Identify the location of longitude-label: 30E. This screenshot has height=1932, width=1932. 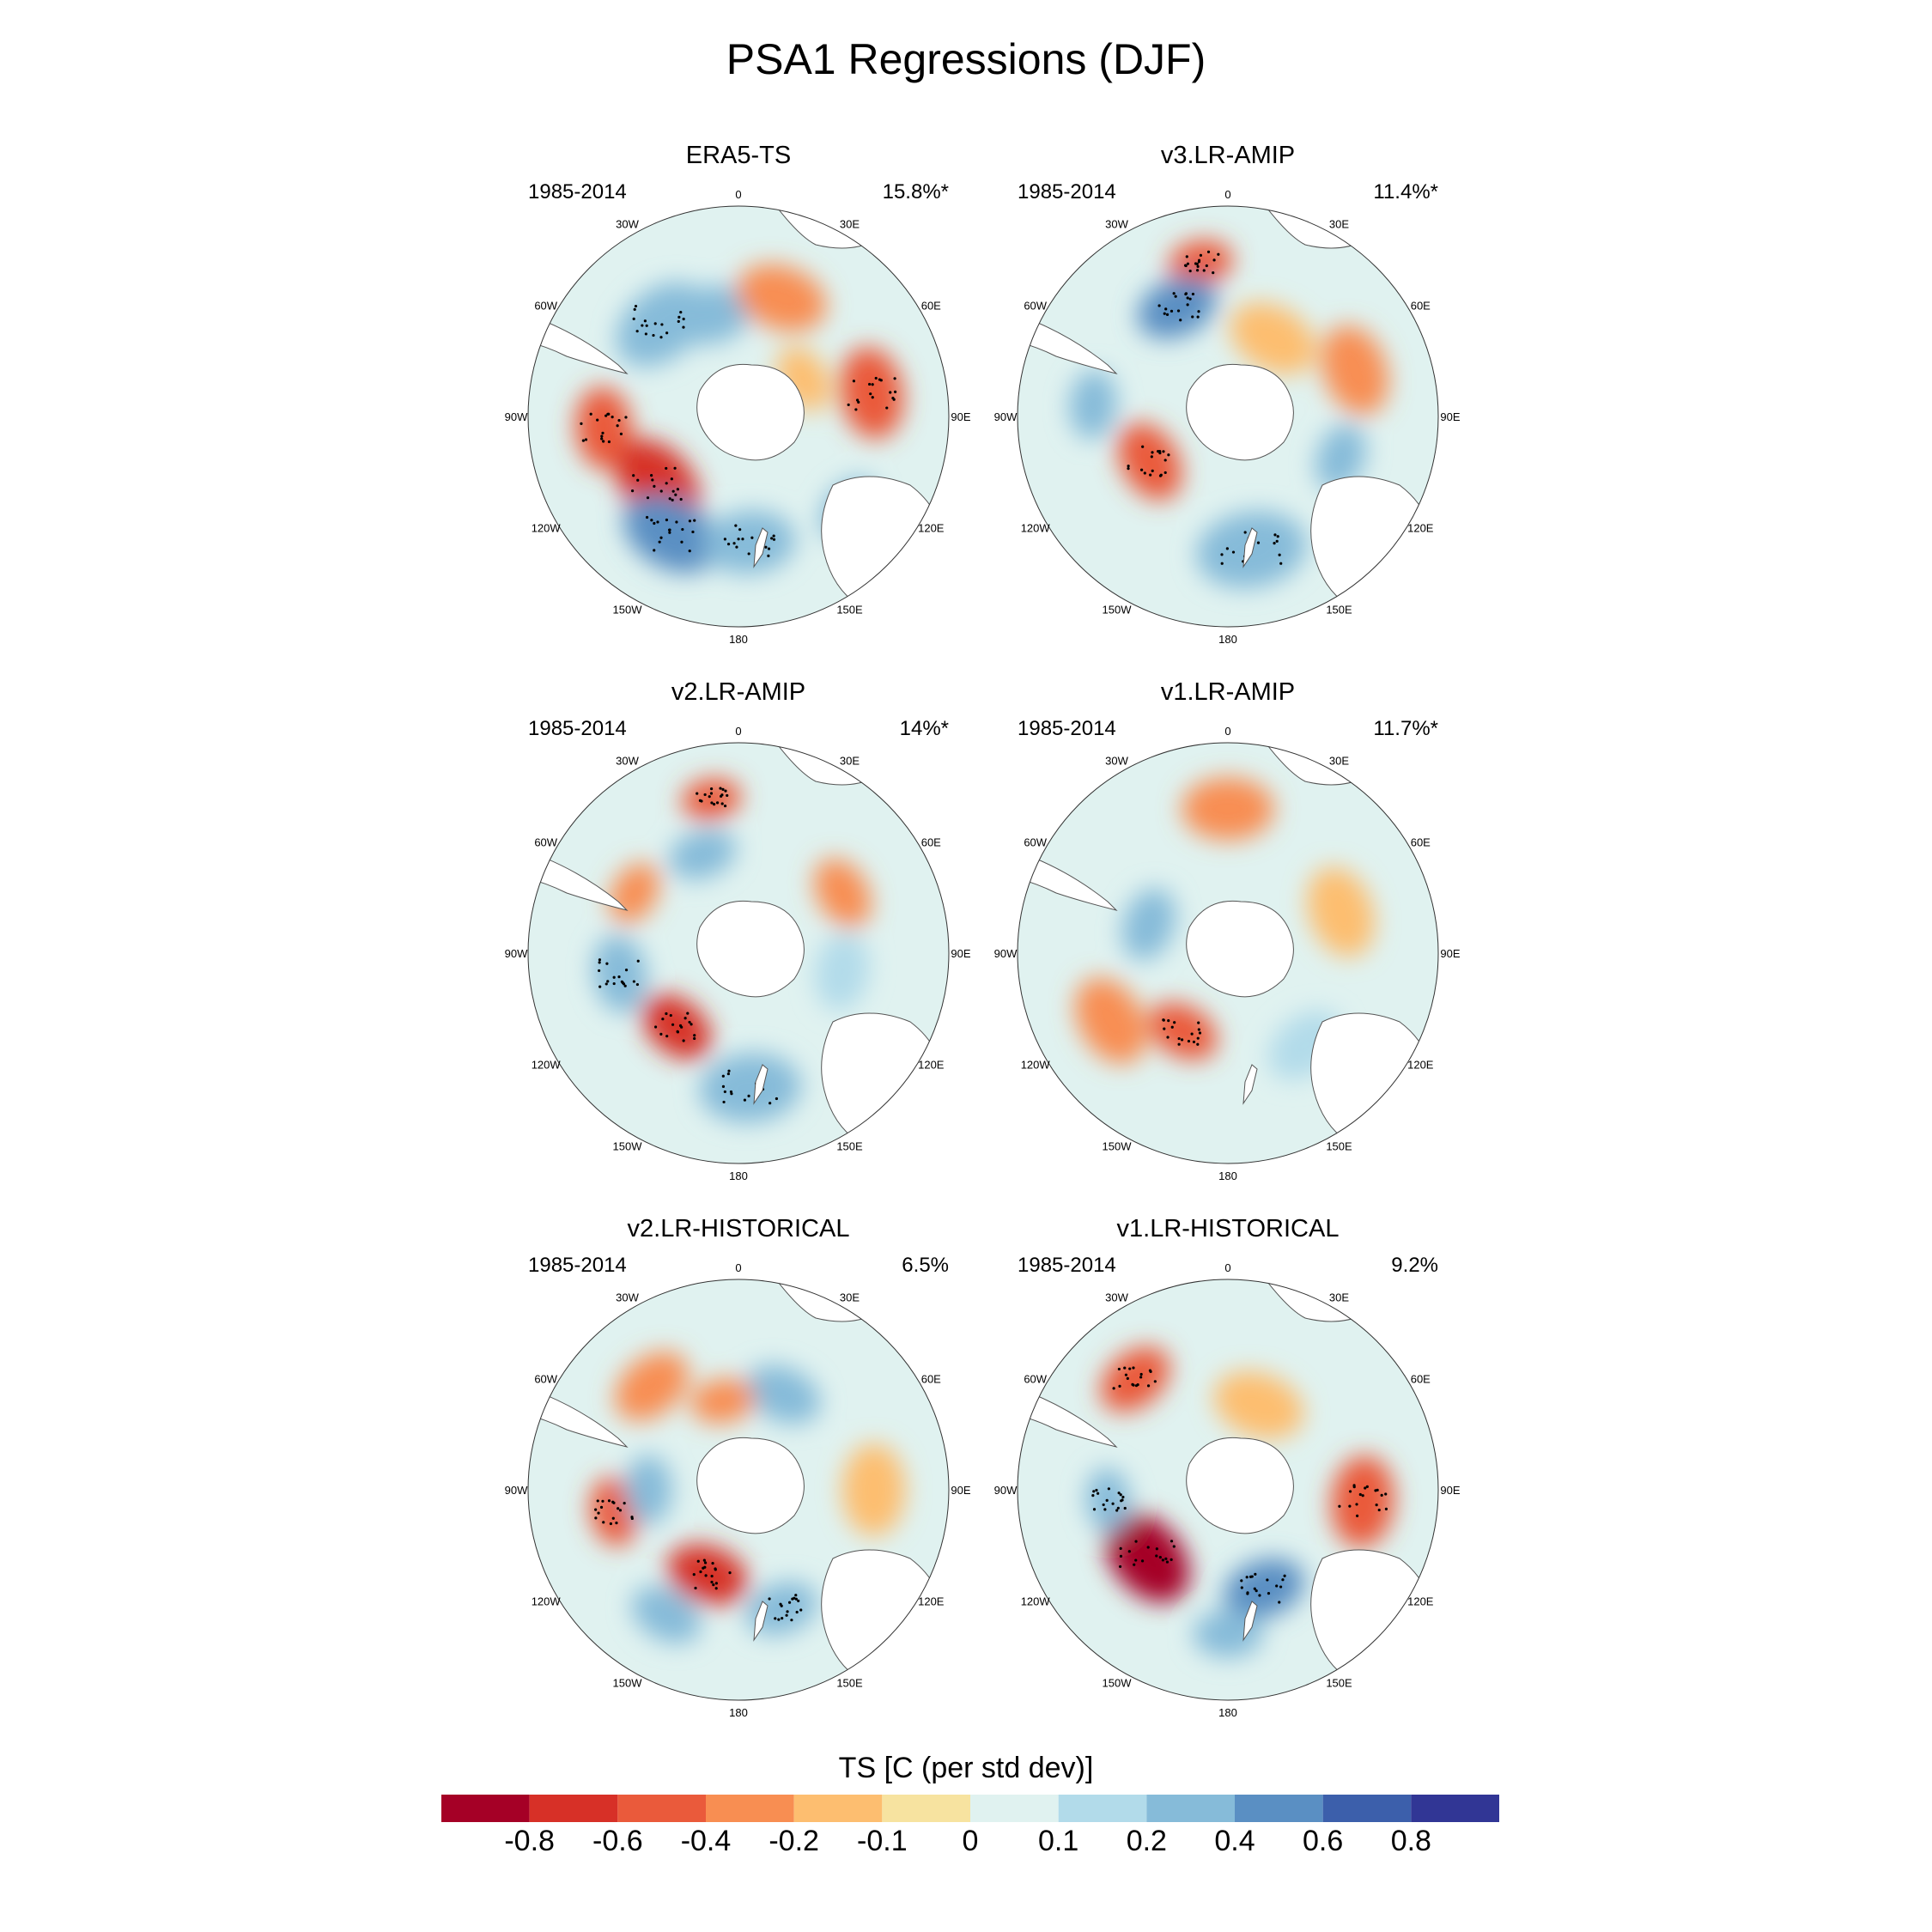
(850, 225).